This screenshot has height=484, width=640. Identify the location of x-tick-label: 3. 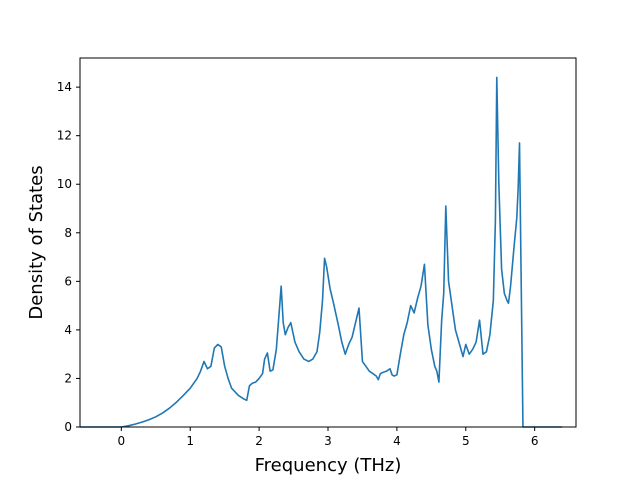
(328, 441).